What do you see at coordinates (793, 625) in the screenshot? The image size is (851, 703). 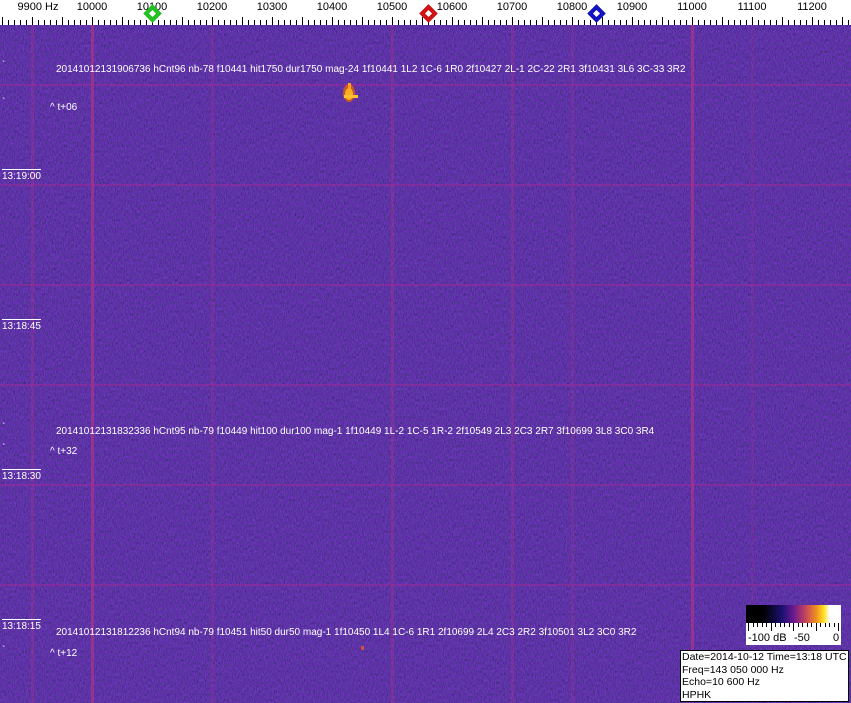 I see `colorbar: -100 dB -50 0` at bounding box center [793, 625].